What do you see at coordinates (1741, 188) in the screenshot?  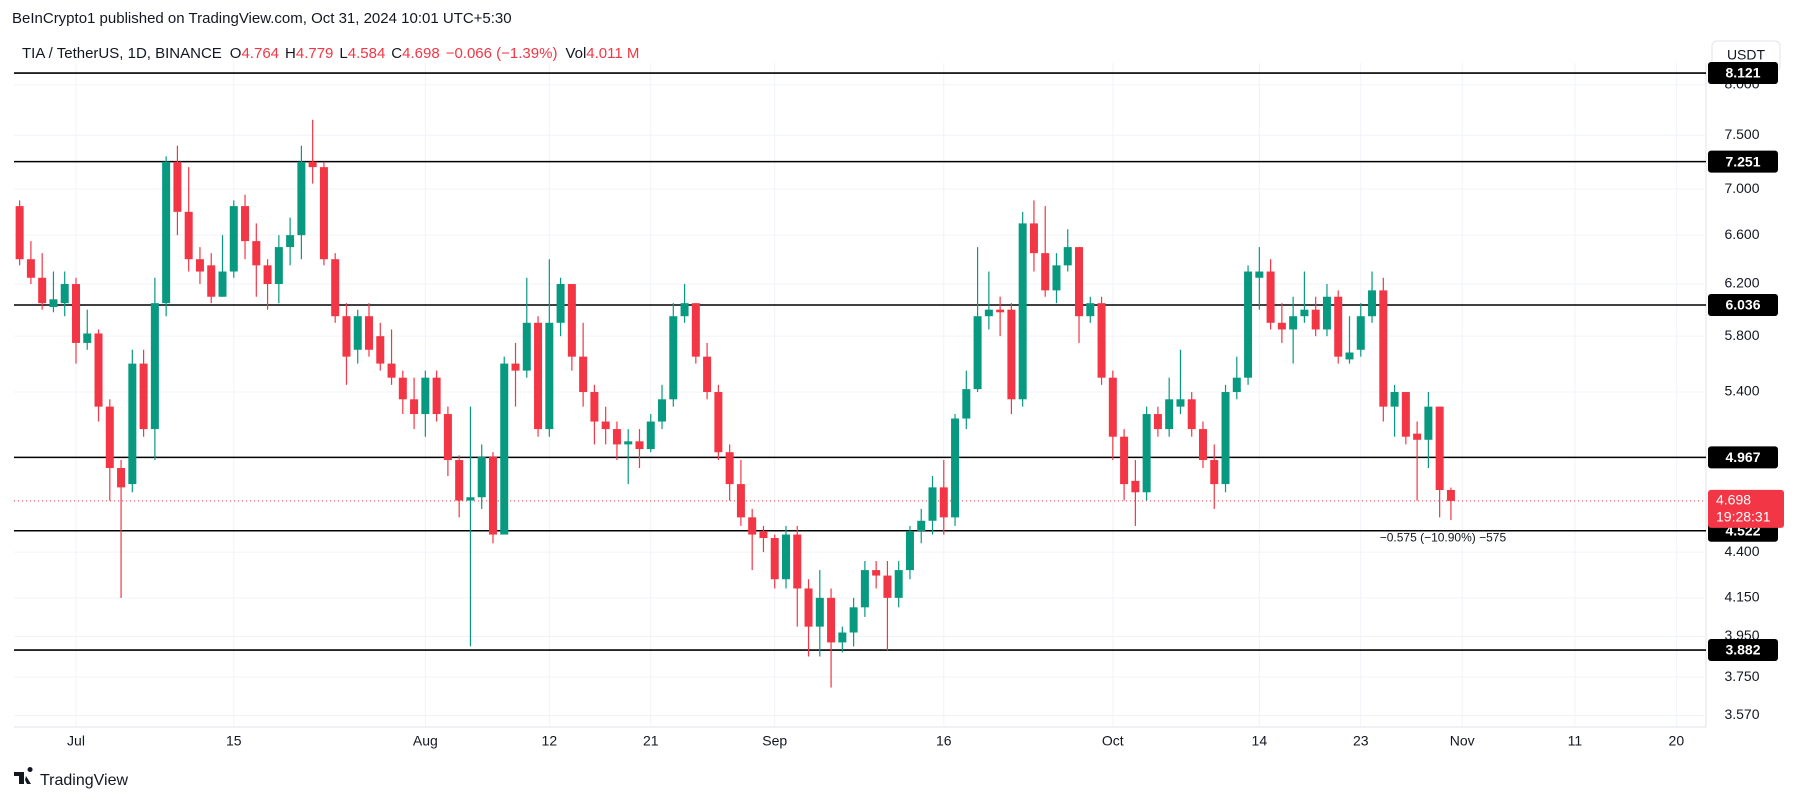 I see `y-tick-label: 7.000` at bounding box center [1741, 188].